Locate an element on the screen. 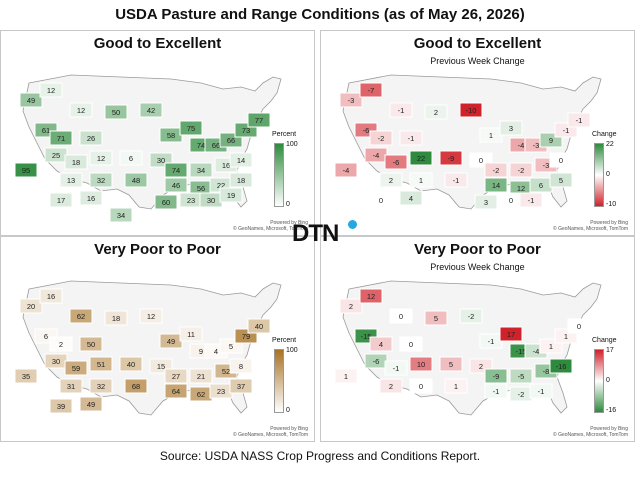 The width and height of the screenshot is (640, 480). state-value-label: -16 is located at coordinates (561, 366).